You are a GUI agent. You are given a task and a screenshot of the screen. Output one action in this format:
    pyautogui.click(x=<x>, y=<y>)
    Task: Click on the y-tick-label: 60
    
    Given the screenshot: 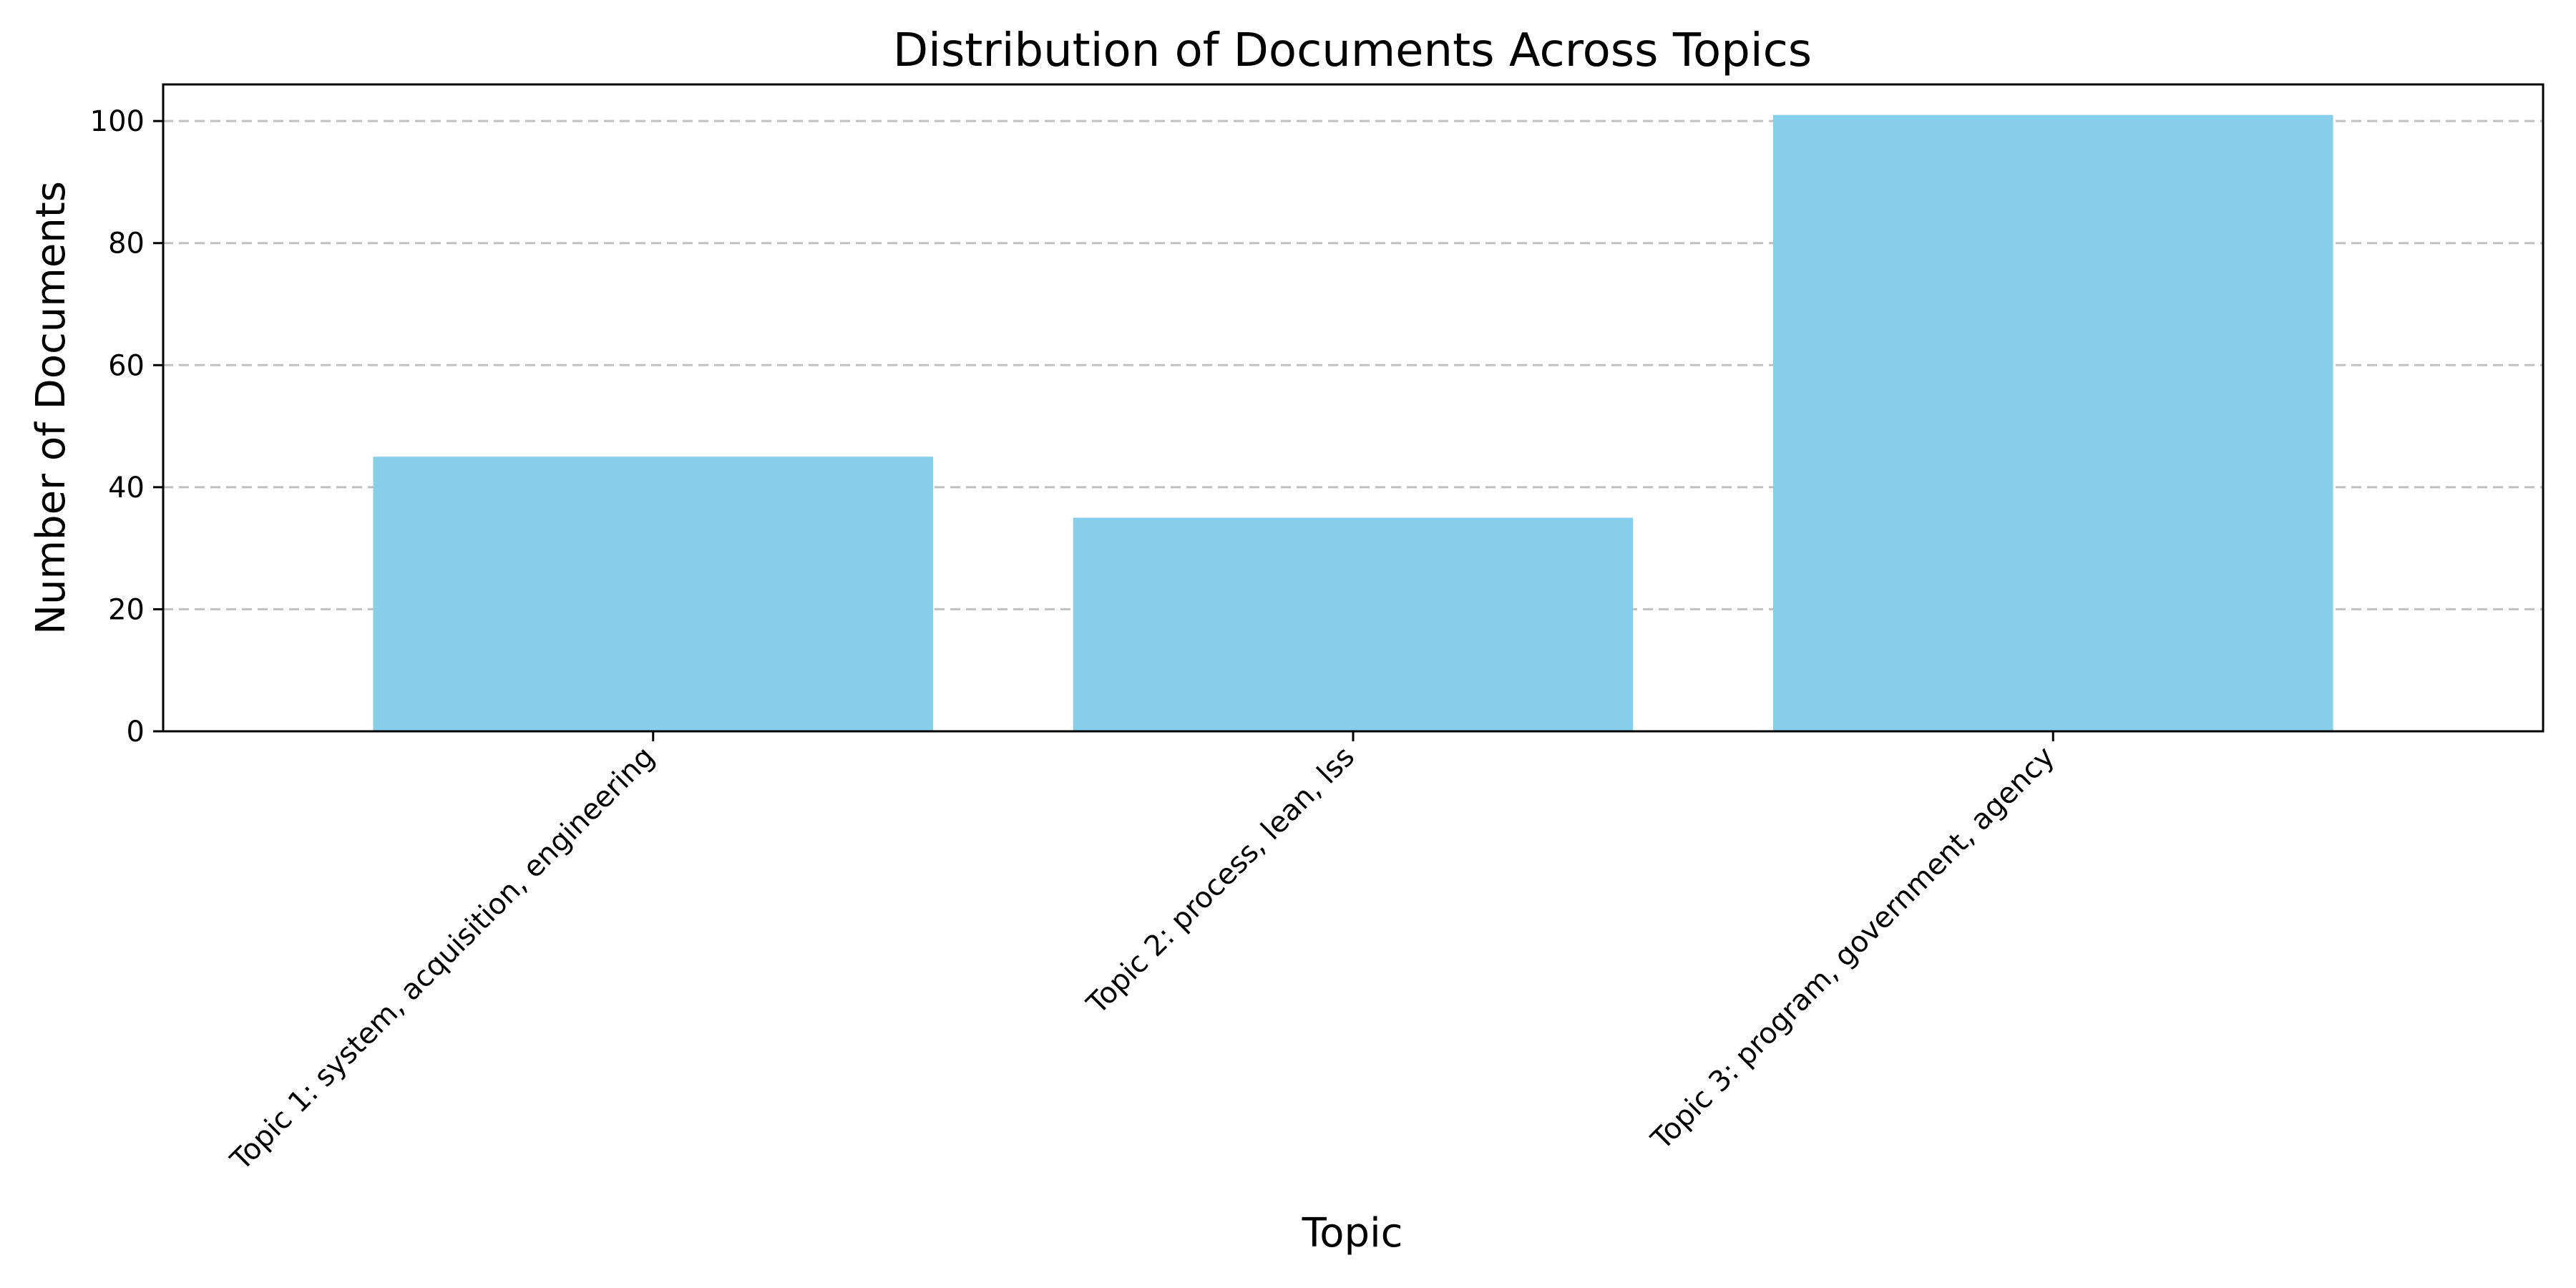 What is the action you would take?
    pyautogui.click(x=126, y=365)
    